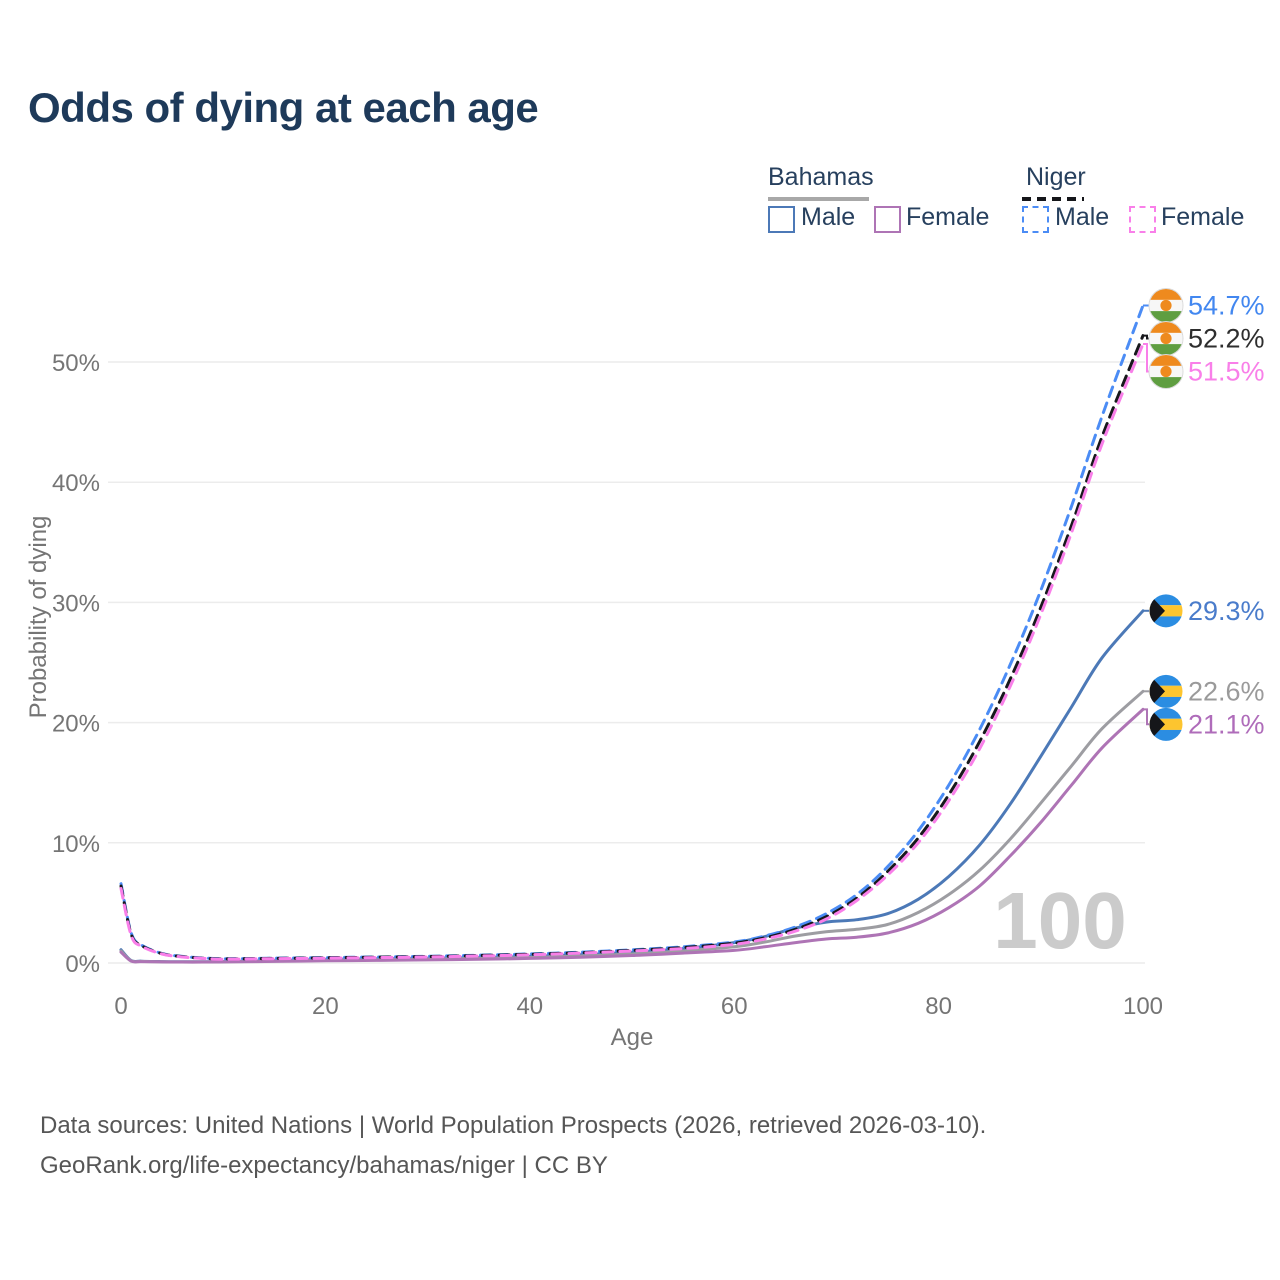 Image resolution: width=1280 pixels, height=1280 pixels. I want to click on y-tick-10%: 10%, so click(76, 844).